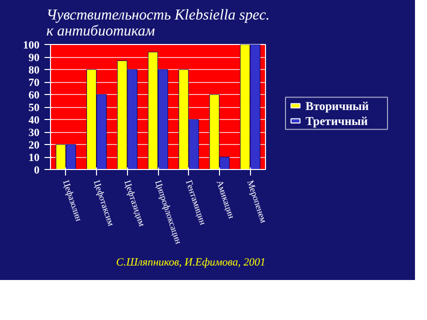 This screenshot has width=427, height=320. What do you see at coordinates (191, 262) in the screenshot?
I see `text: С.Шляпников, И.Ефимова, 2001` at bounding box center [191, 262].